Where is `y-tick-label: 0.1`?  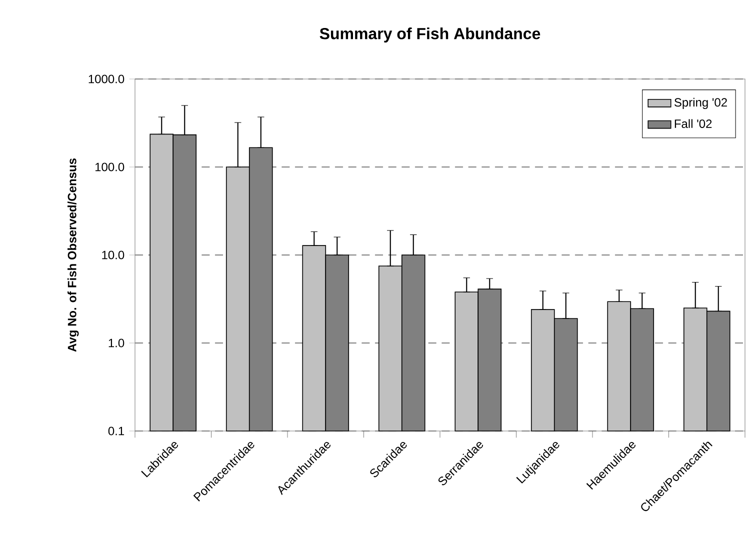
y-tick-label: 0.1 is located at coordinates (116, 431).